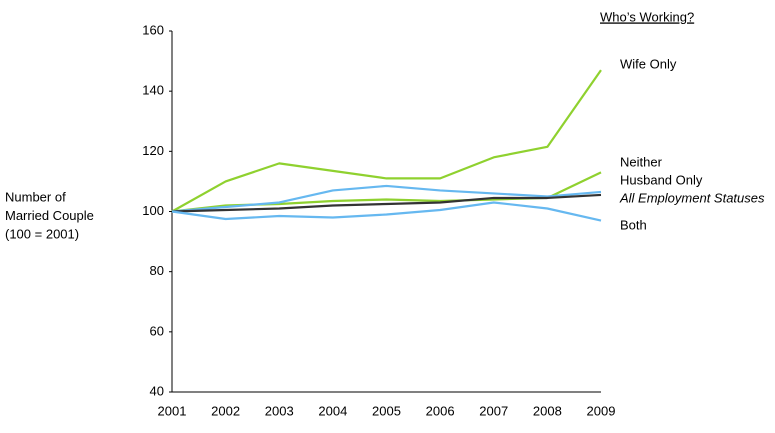  What do you see at coordinates (157, 330) in the screenshot?
I see `y-tick-label: 60` at bounding box center [157, 330].